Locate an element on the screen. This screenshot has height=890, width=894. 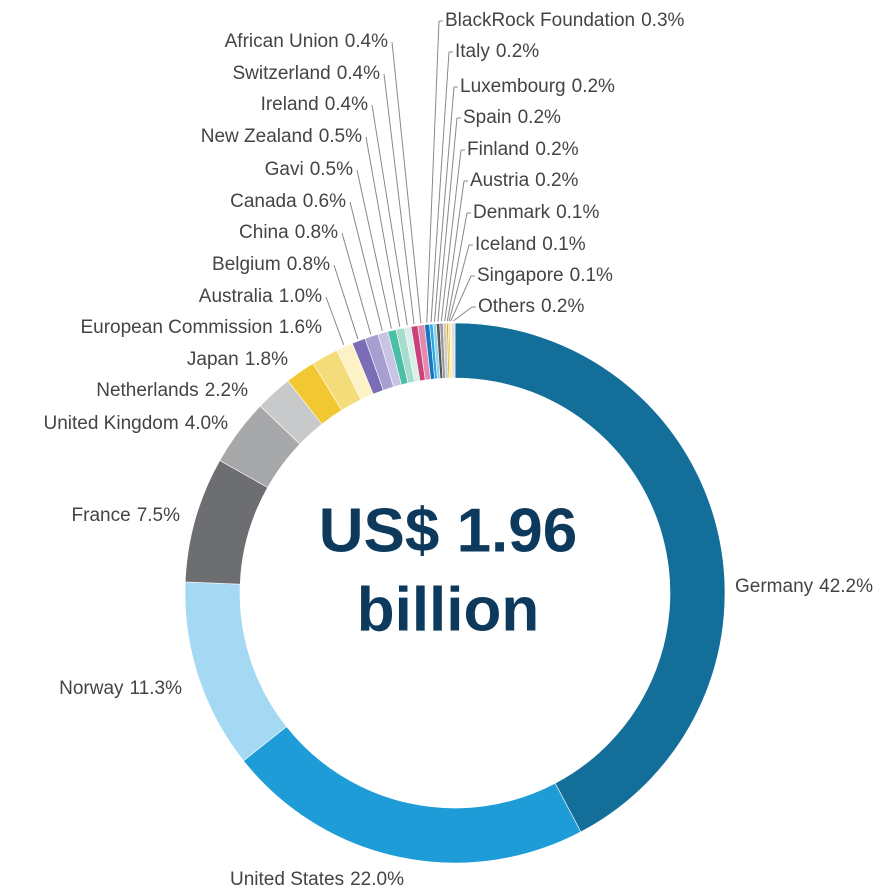
slice-label: France 7.5% is located at coordinates (126, 515).